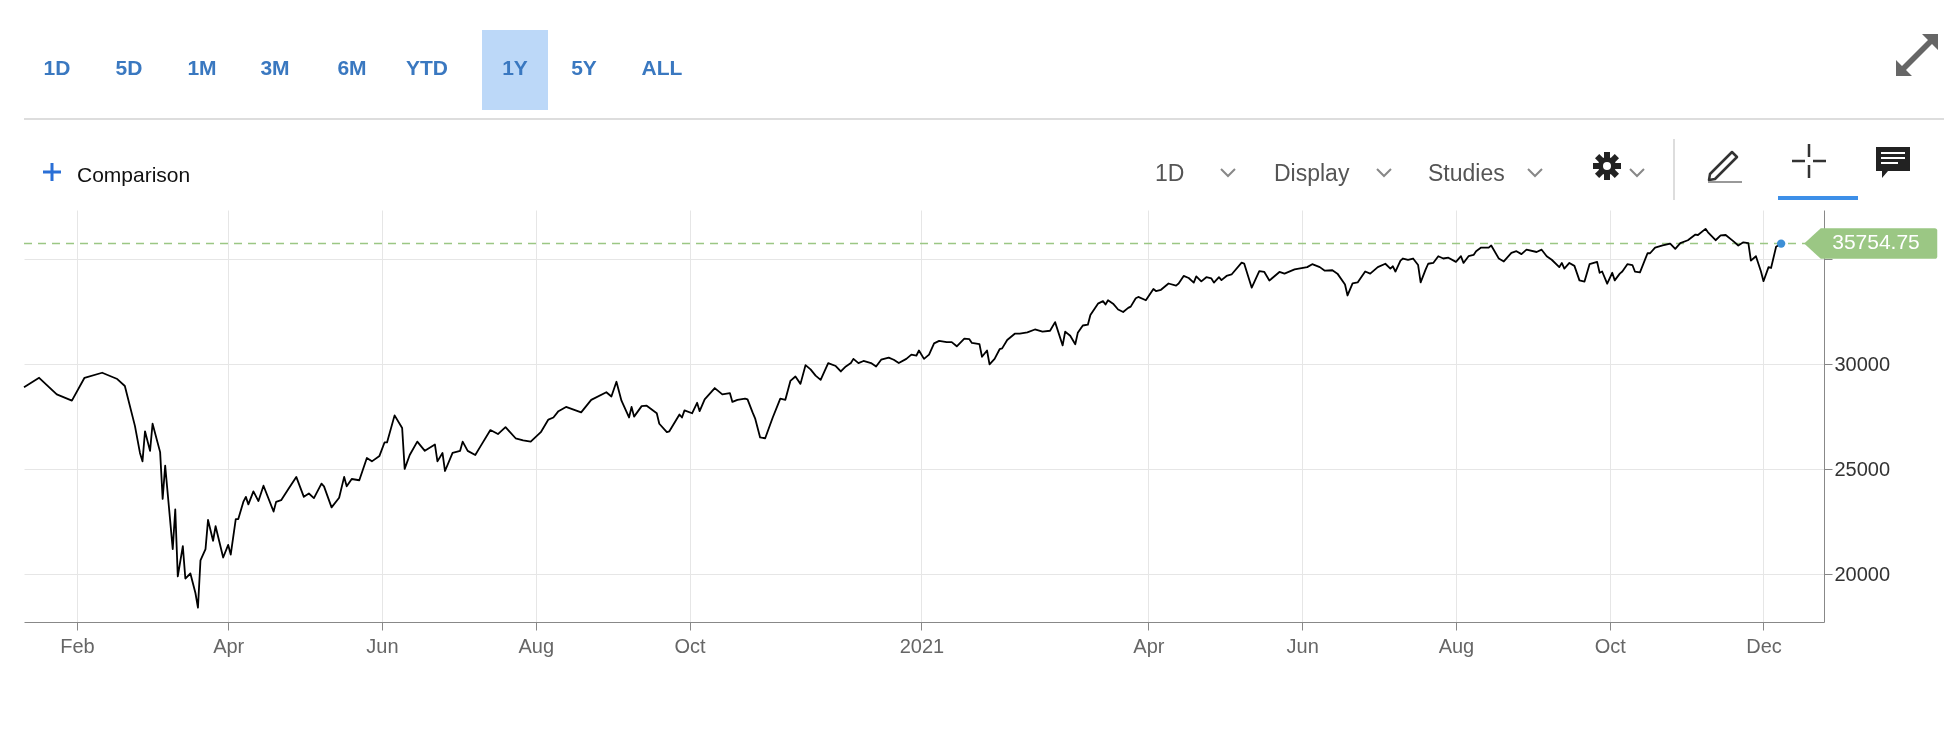 This screenshot has height=738, width=1944. What do you see at coordinates (352, 68) in the screenshot?
I see `text: 6M` at bounding box center [352, 68].